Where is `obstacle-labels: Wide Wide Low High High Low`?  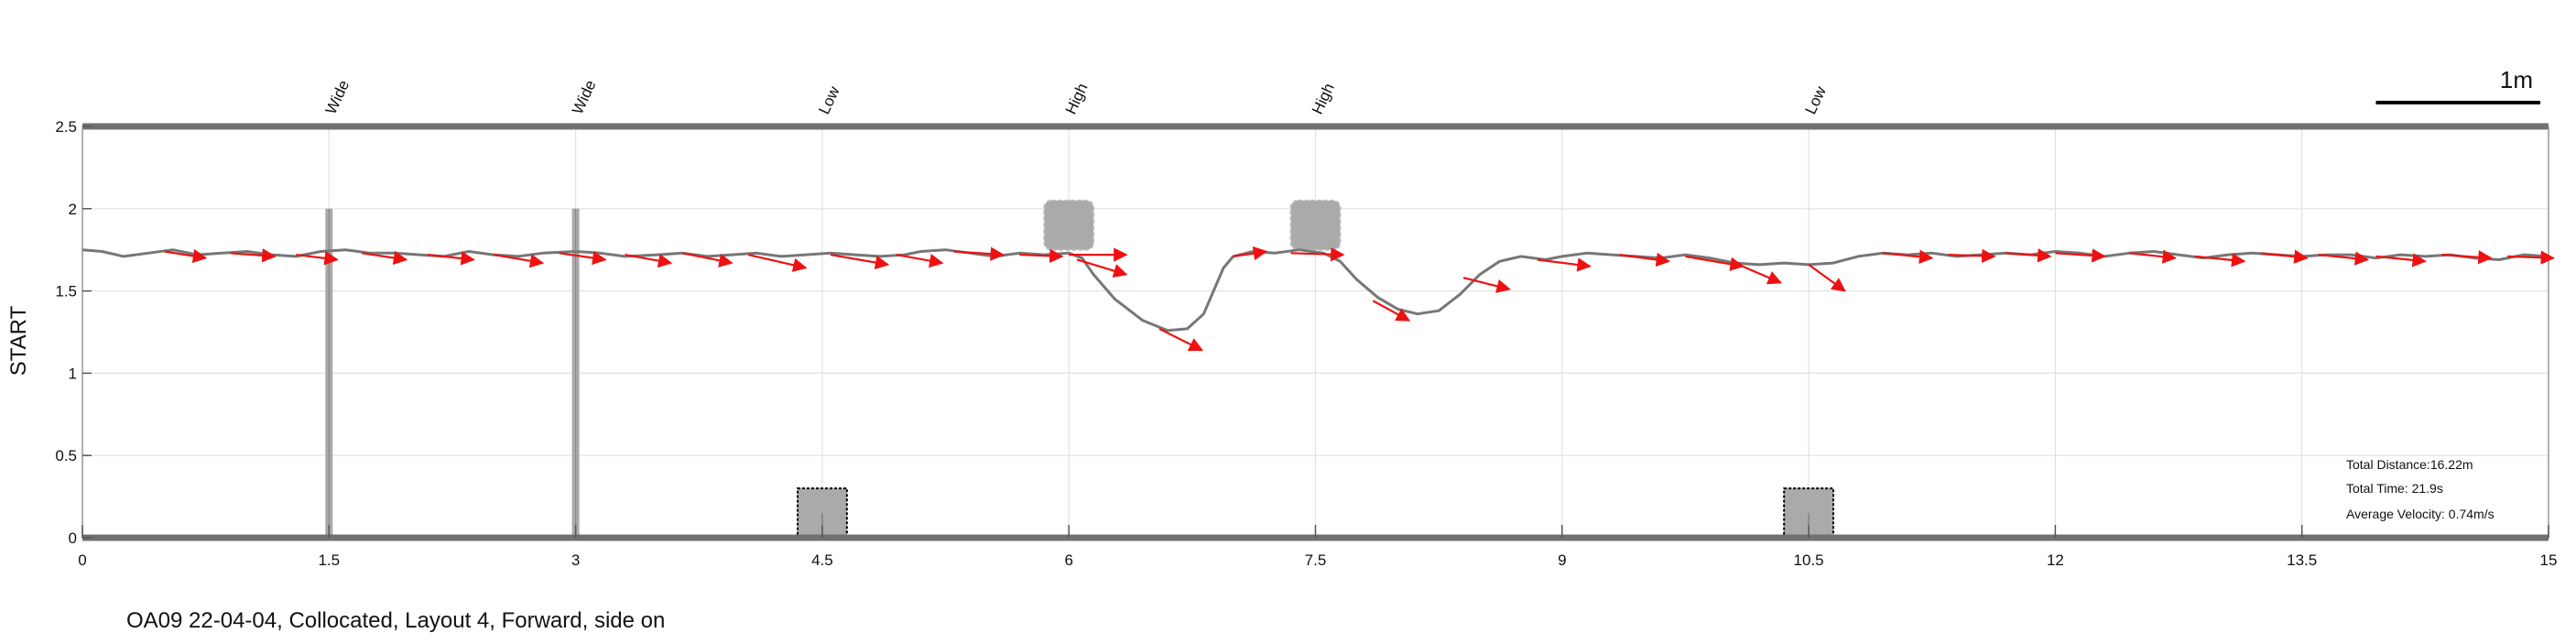
obstacle-labels: Wide Wide Low High High Low is located at coordinates (1076, 98).